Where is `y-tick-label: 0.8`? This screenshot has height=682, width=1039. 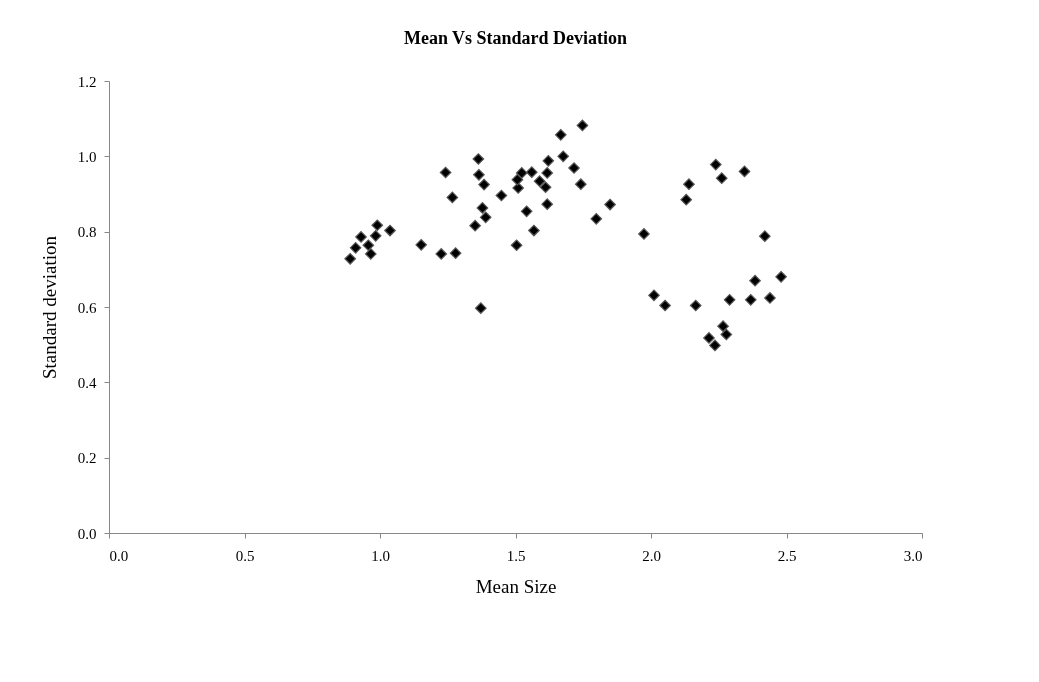 y-tick-label: 0.8 is located at coordinates (87, 232).